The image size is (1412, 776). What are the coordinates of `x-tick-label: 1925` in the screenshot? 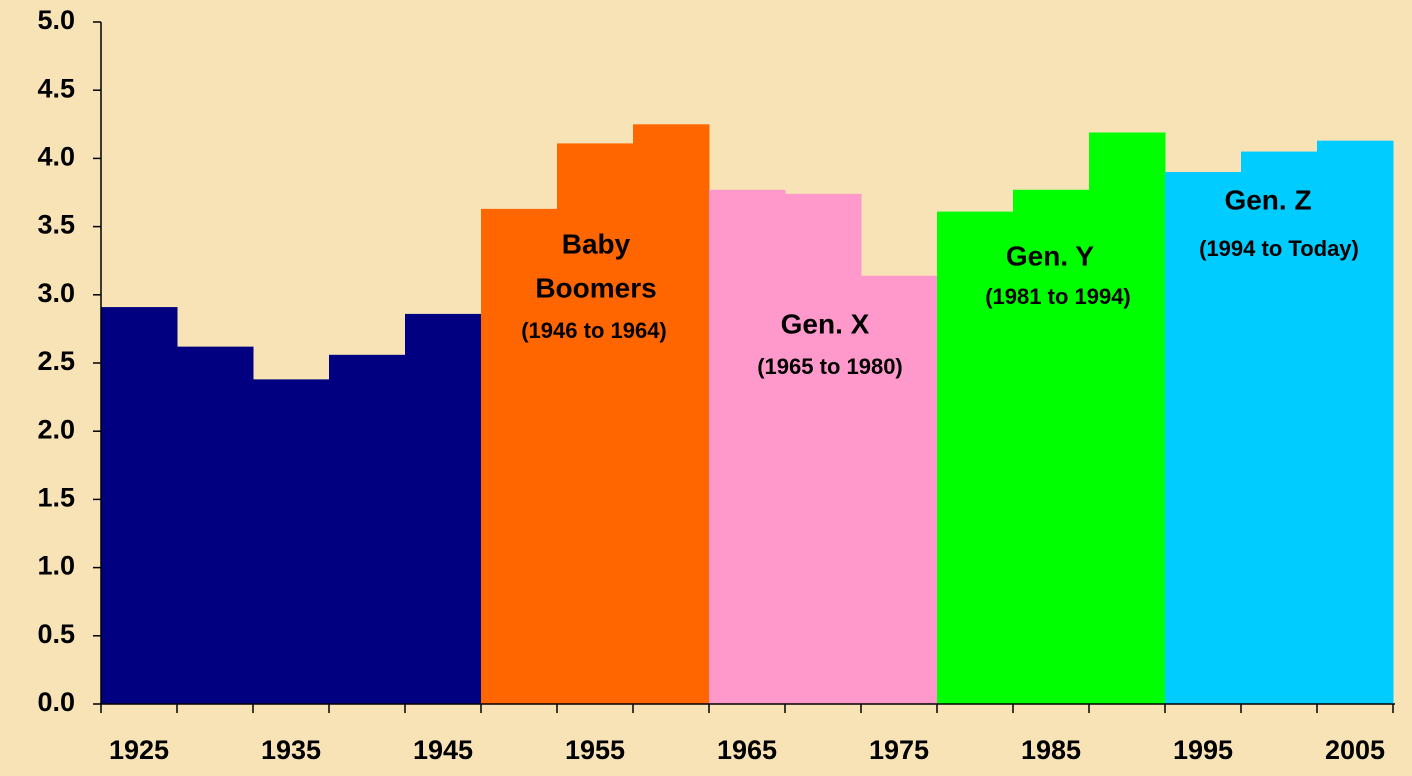 It's located at (139, 750).